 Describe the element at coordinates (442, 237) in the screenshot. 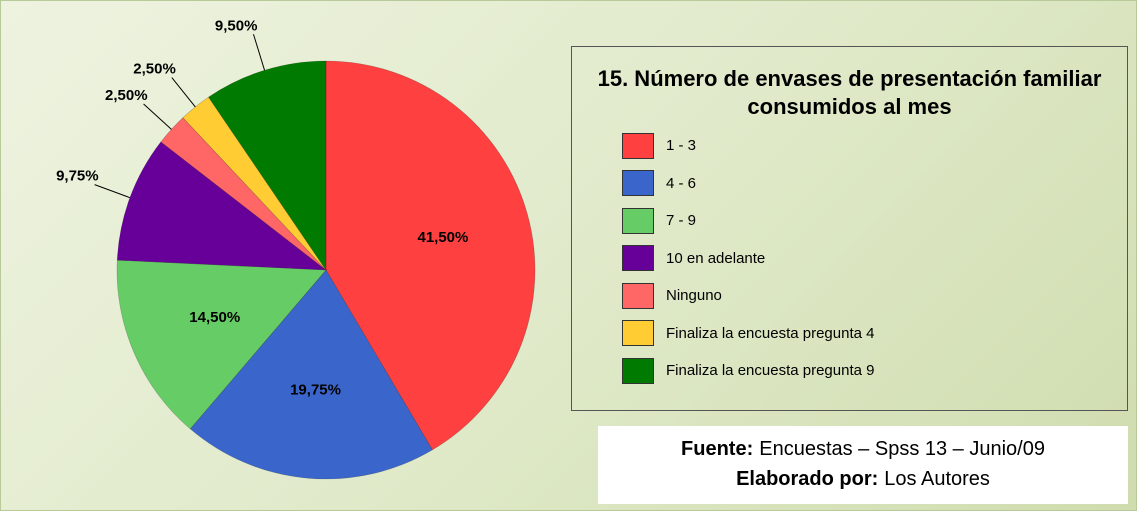

I see `data-label: 41,50%` at that location.